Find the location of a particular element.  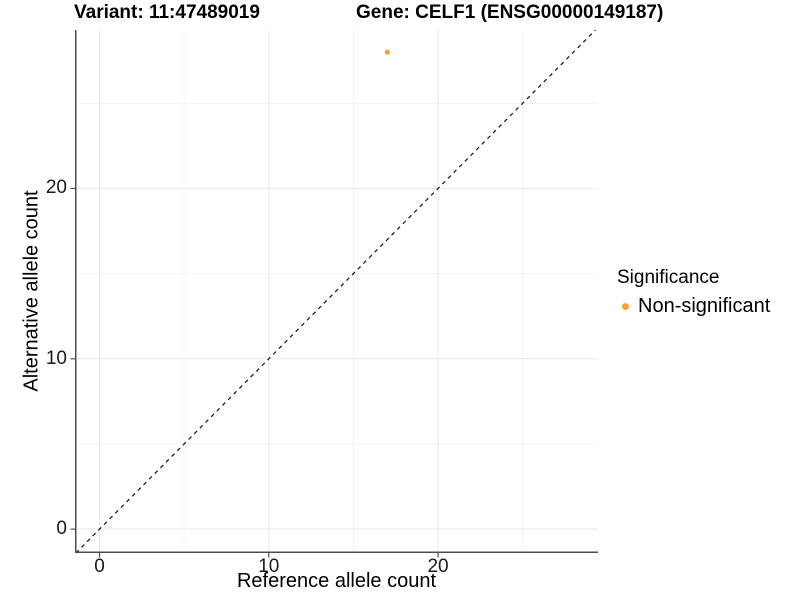

x-tick-label: 0 is located at coordinates (99, 566).